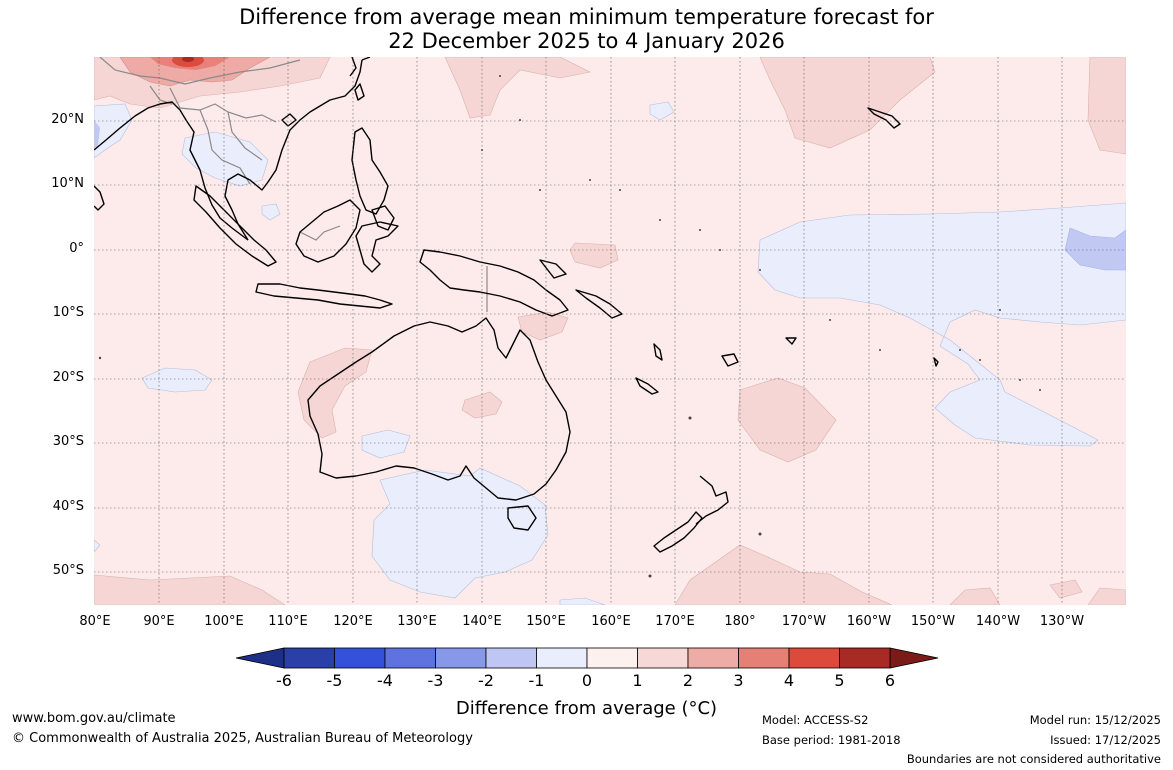 This screenshot has height=770, width=1173. I want to click on colorbar, so click(587, 658).